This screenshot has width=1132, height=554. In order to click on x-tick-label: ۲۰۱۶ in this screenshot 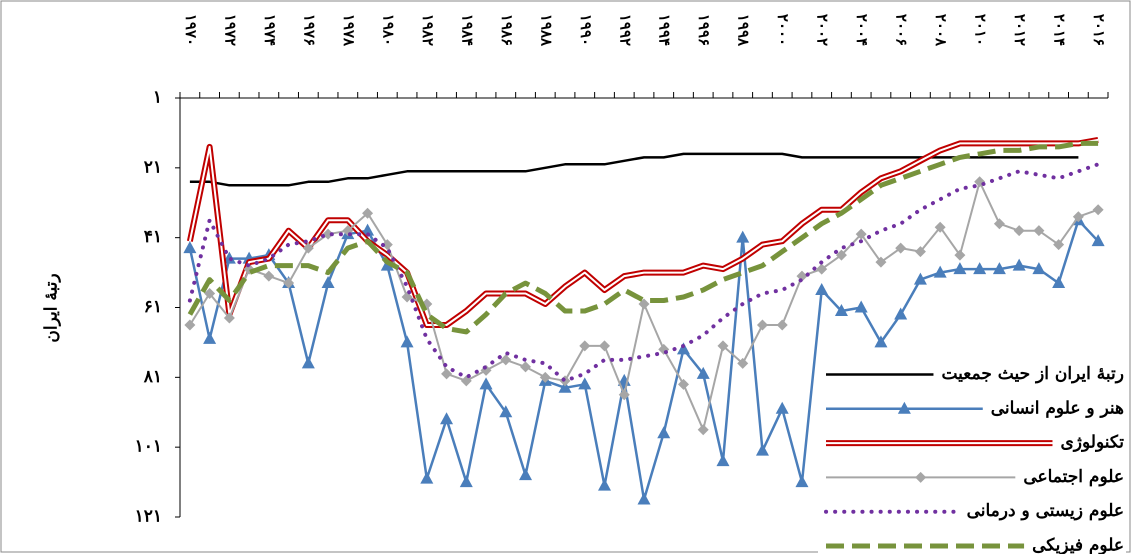, I will do `click(1099, 30)`.